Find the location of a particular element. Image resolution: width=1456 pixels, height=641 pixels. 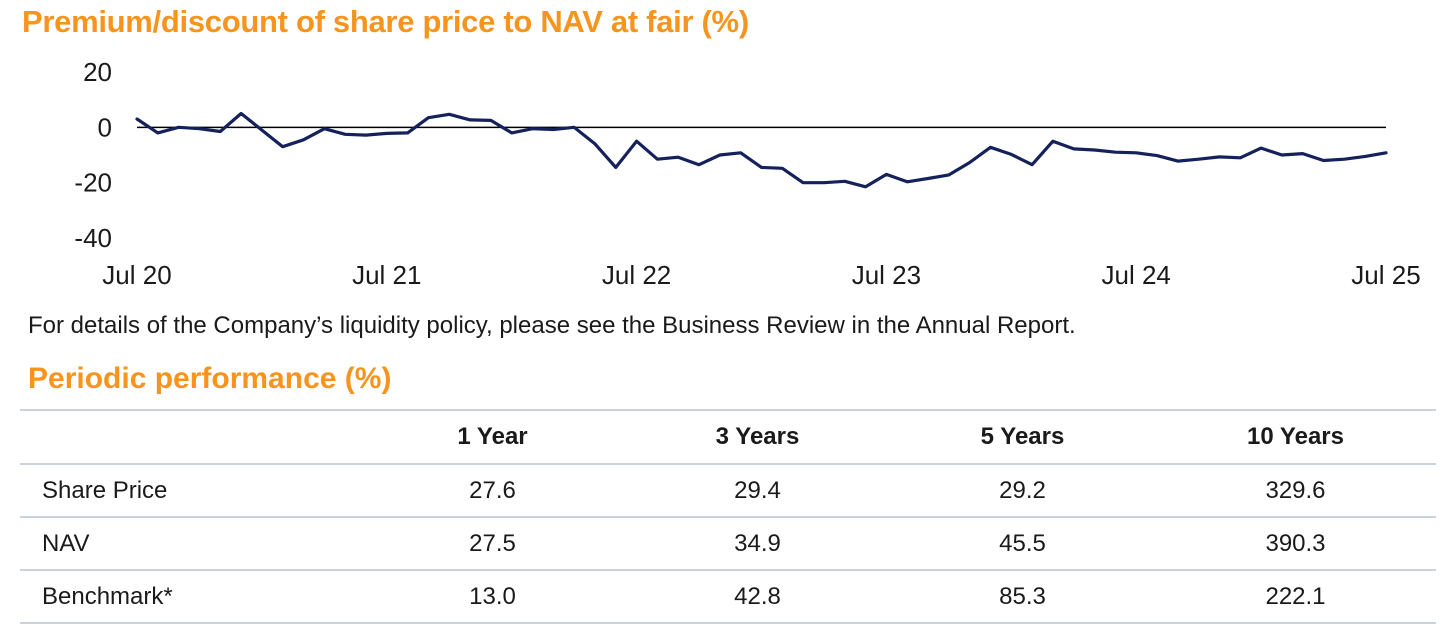

x-axis-ticks: Jul 20 Jul 21 Jul 22 Jul 23 Jul 24 Jul 25 is located at coordinates (761, 275).